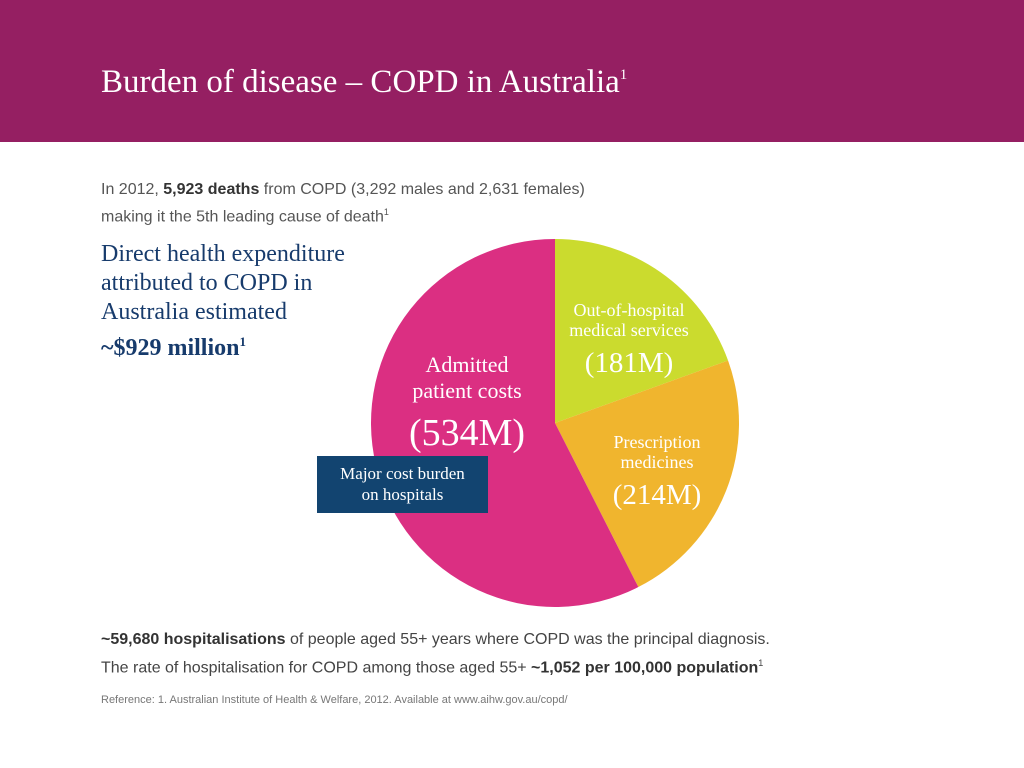 This screenshot has height=768, width=1024. I want to click on page-title-text: Burden of disease – COPD in Australia, so click(360, 82).